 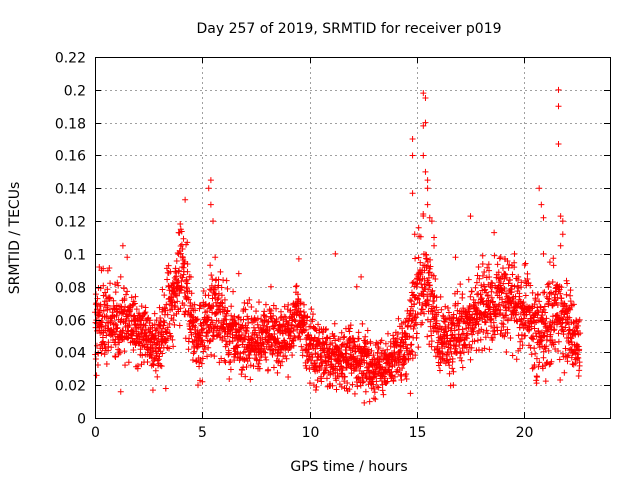 I want to click on y-tick-label: 0.08, so click(x=70, y=289).